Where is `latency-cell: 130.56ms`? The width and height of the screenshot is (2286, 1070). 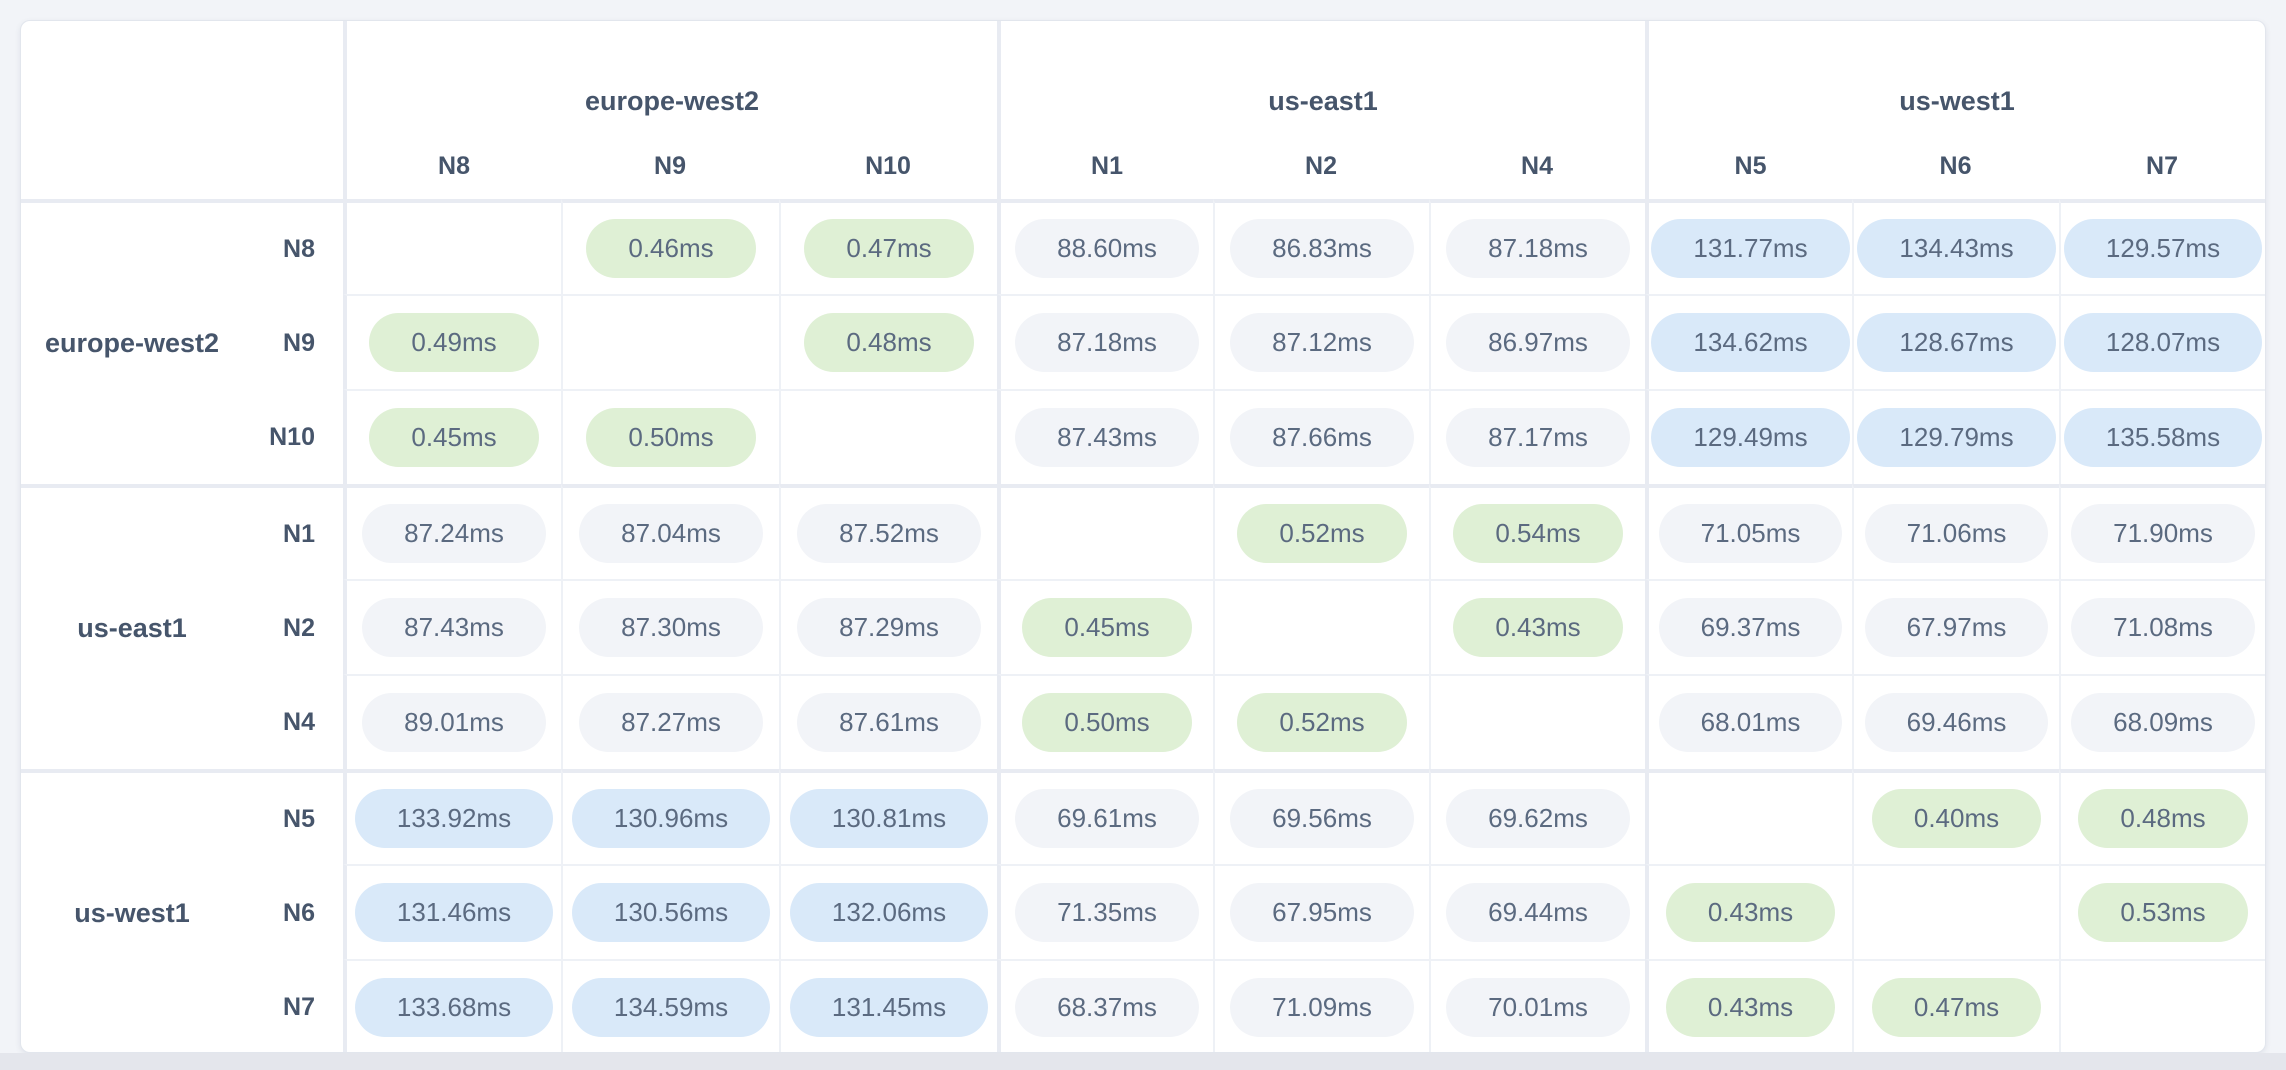 latency-cell: 130.56ms is located at coordinates (670, 911).